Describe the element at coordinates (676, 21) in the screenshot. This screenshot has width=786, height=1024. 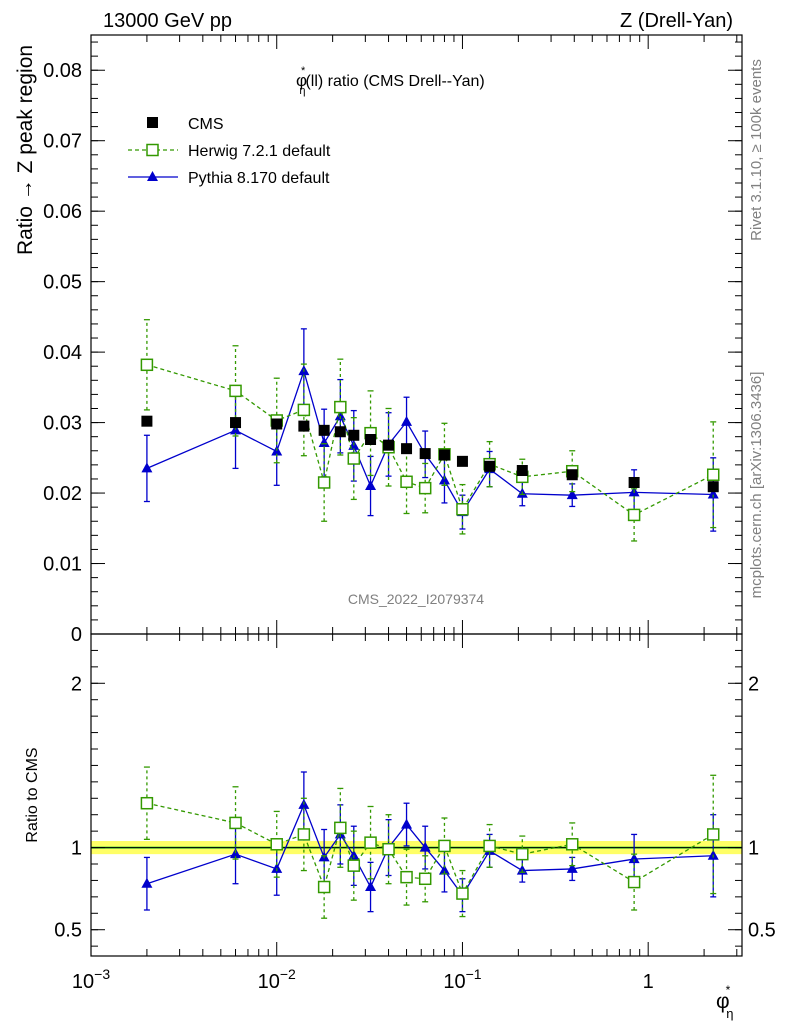
I see `header-right-label: Z (Drell-Yan)` at that location.